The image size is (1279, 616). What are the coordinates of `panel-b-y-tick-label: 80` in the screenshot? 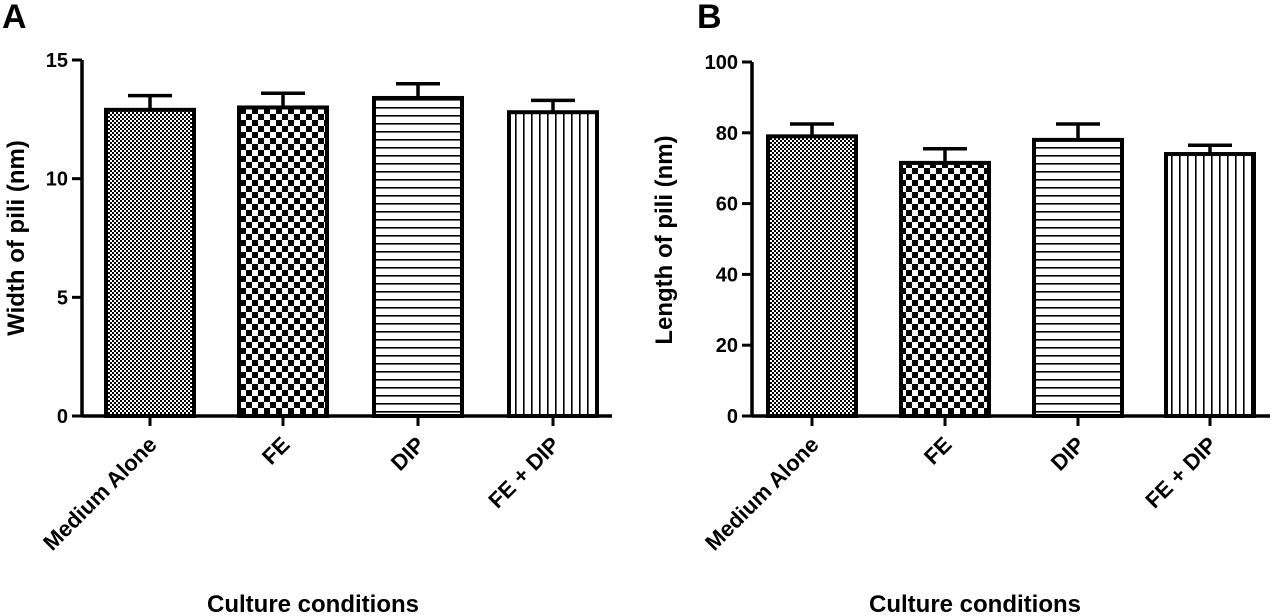 It's located at (727, 134).